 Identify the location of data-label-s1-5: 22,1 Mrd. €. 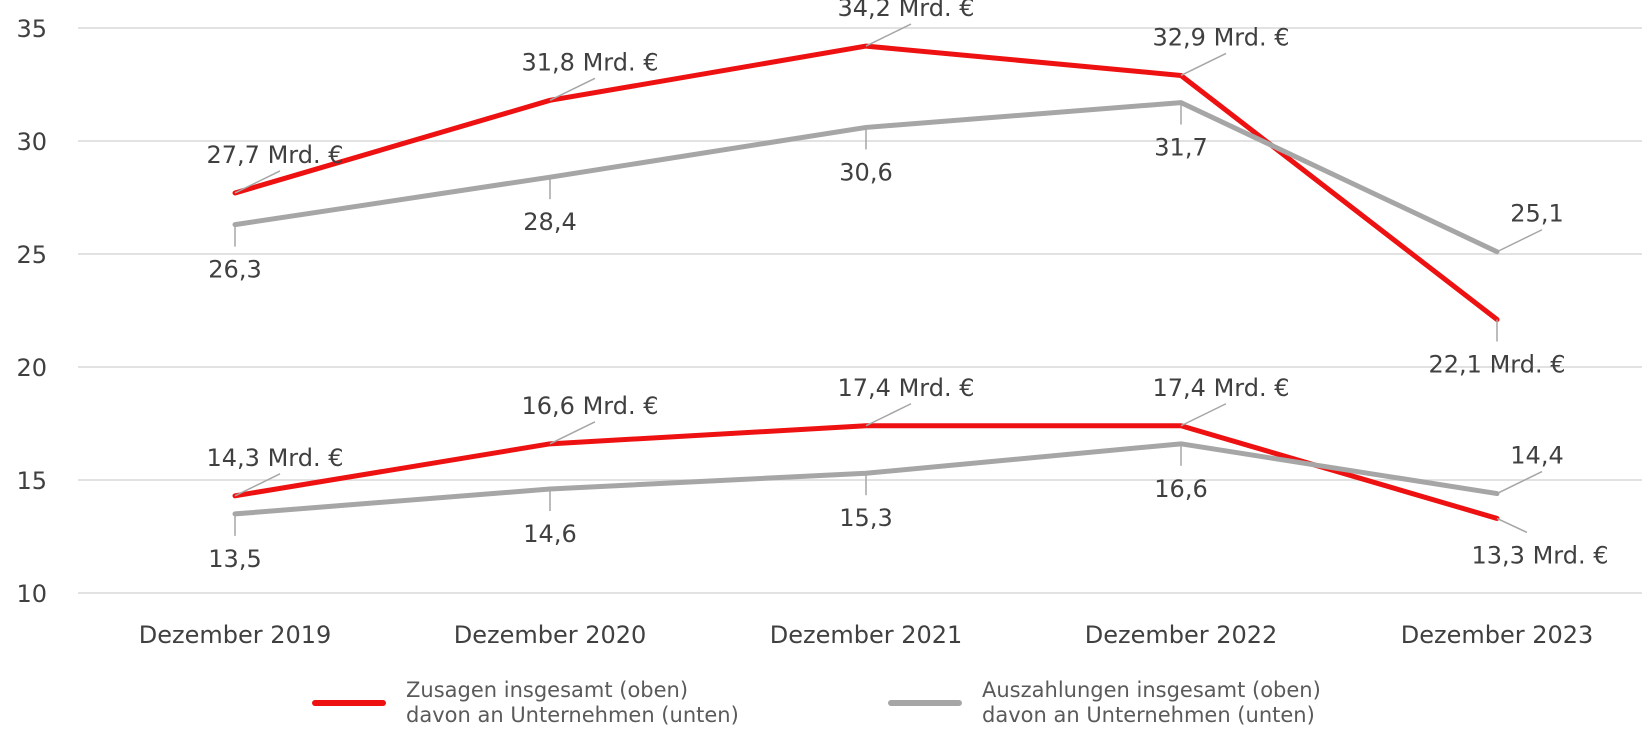
(1497, 365).